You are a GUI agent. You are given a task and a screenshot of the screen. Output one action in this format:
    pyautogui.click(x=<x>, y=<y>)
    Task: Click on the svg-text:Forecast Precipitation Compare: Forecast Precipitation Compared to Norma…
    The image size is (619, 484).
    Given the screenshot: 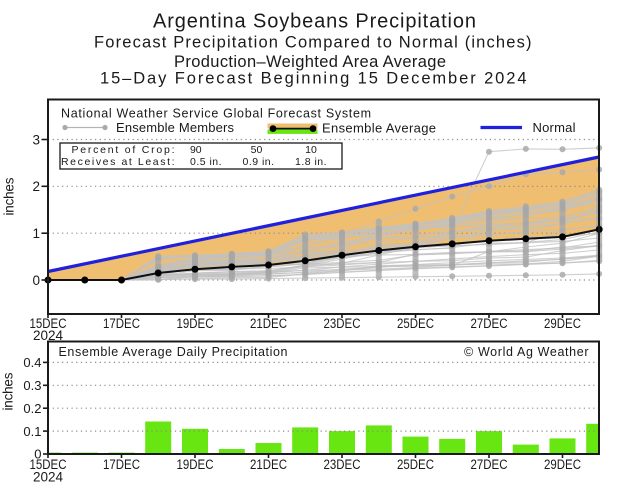 What is the action you would take?
    pyautogui.click(x=313, y=43)
    